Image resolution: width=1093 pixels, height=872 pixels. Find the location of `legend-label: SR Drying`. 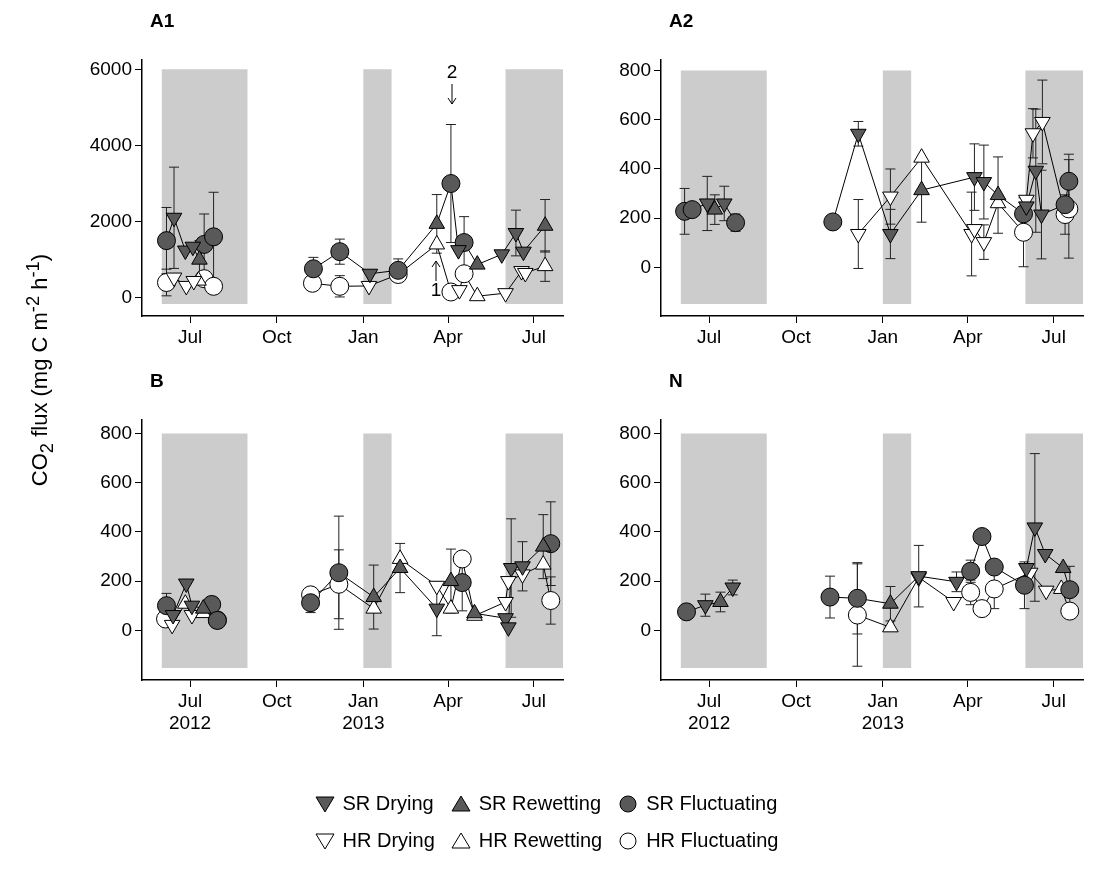

legend-label: SR Drying is located at coordinates (388, 803).